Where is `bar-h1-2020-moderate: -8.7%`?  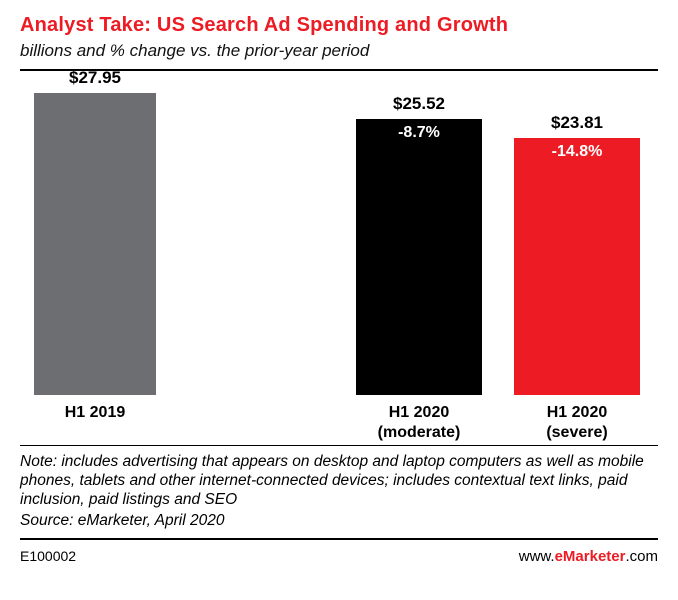 bar-h1-2020-moderate: -8.7% is located at coordinates (419, 257).